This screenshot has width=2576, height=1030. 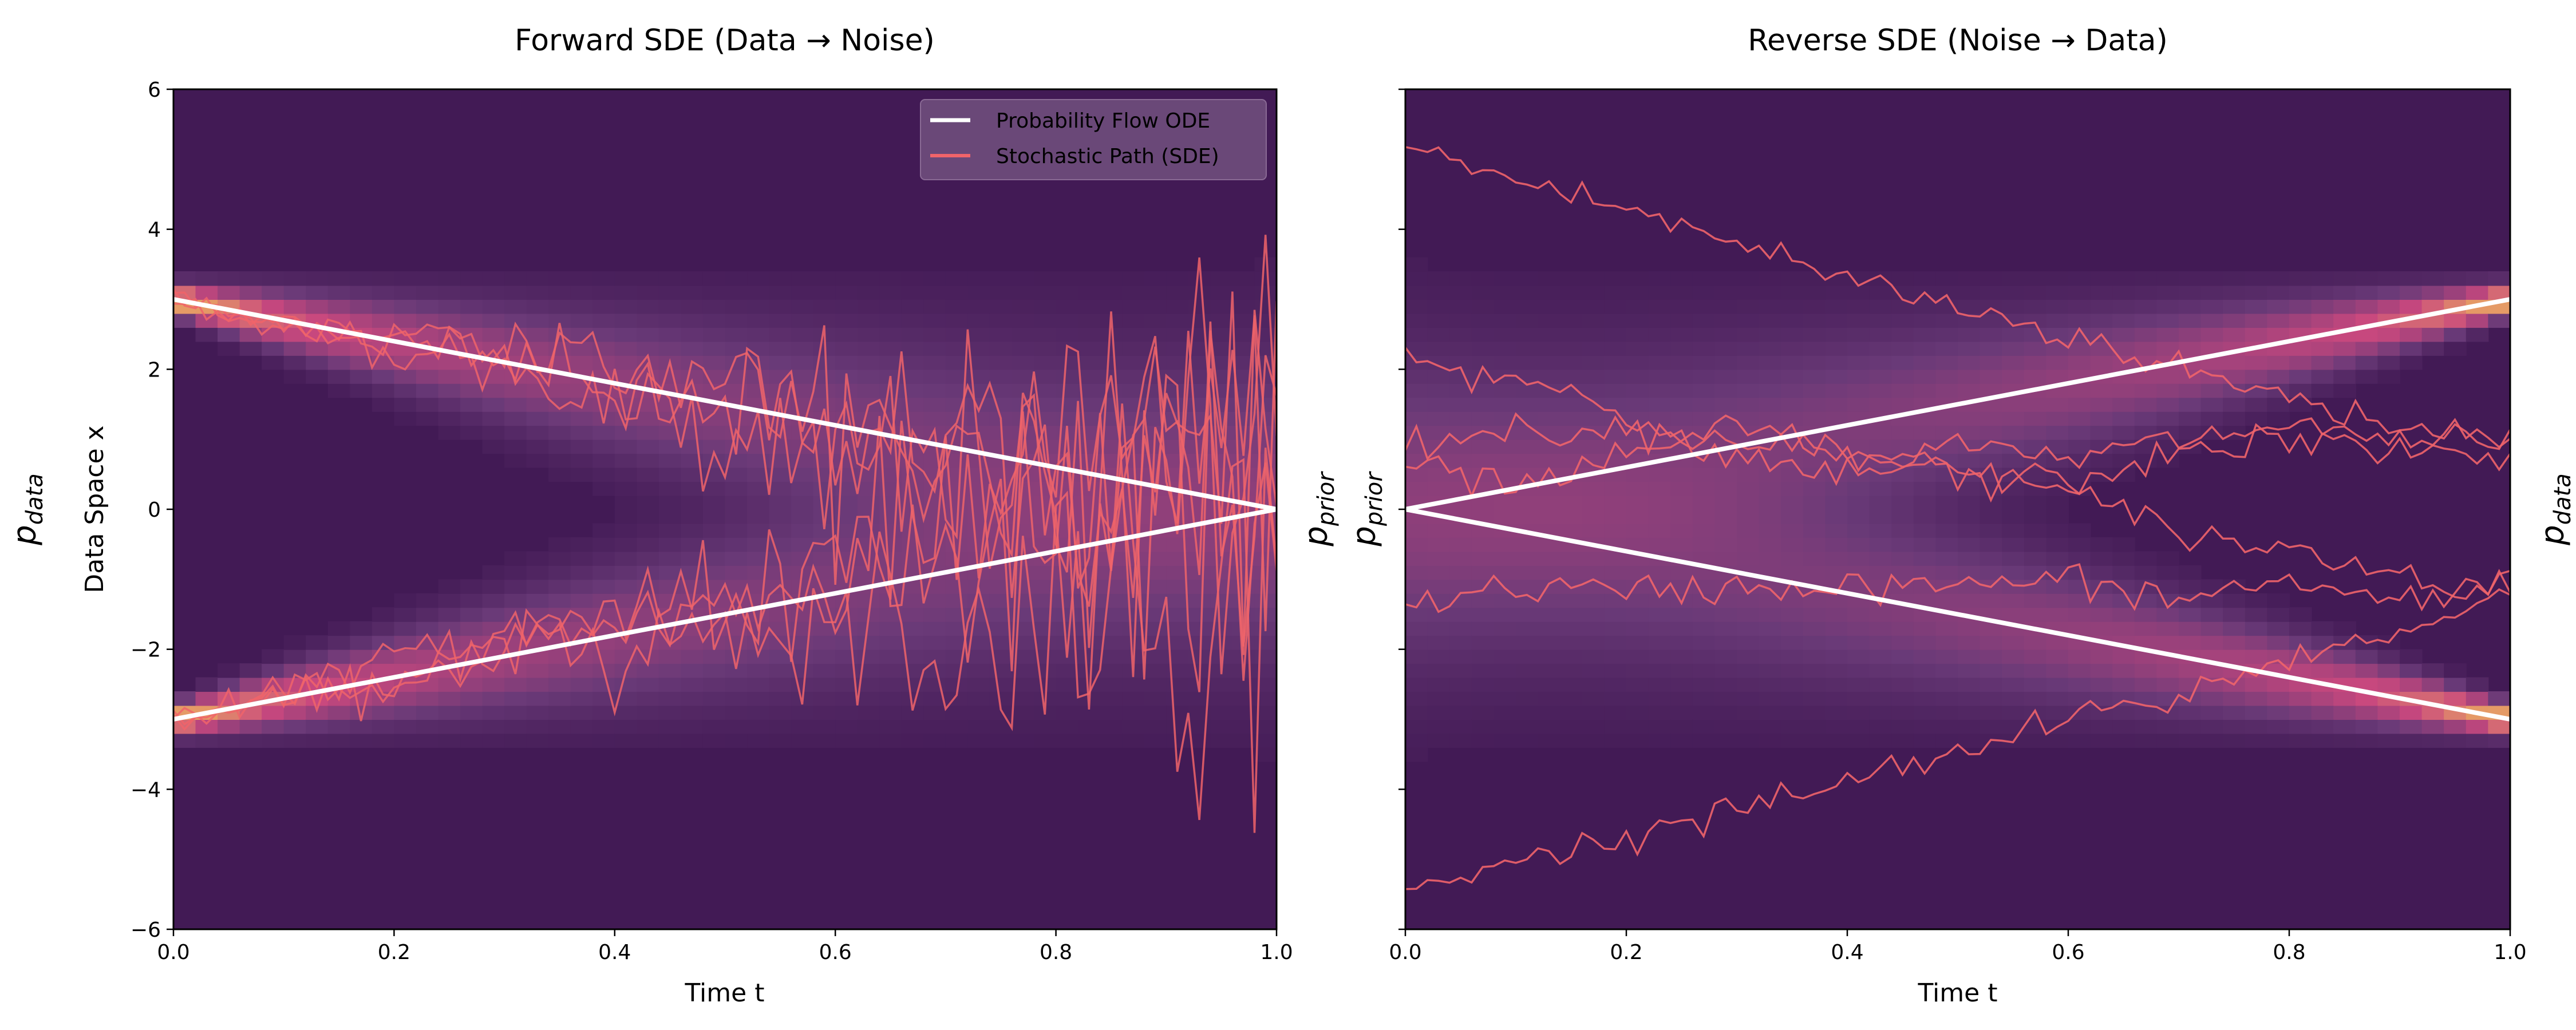 What do you see at coordinates (27, 509) in the screenshot?
I see `left-density-label: pdata` at bounding box center [27, 509].